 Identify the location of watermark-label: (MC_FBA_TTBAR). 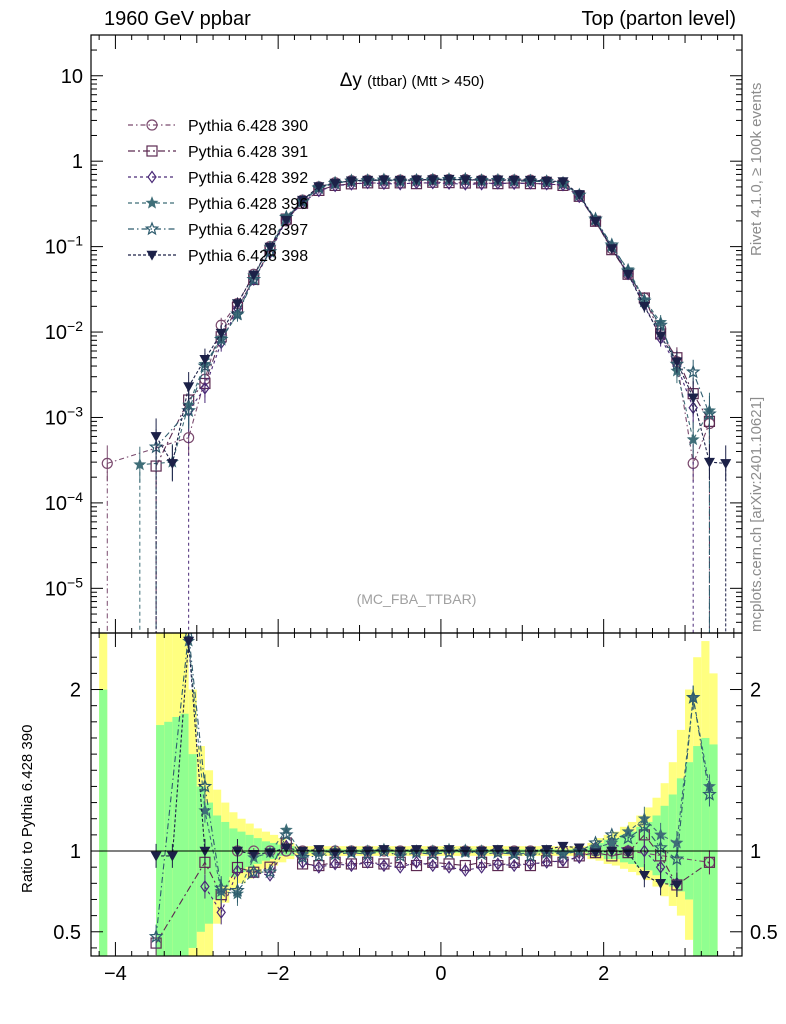
(417, 599).